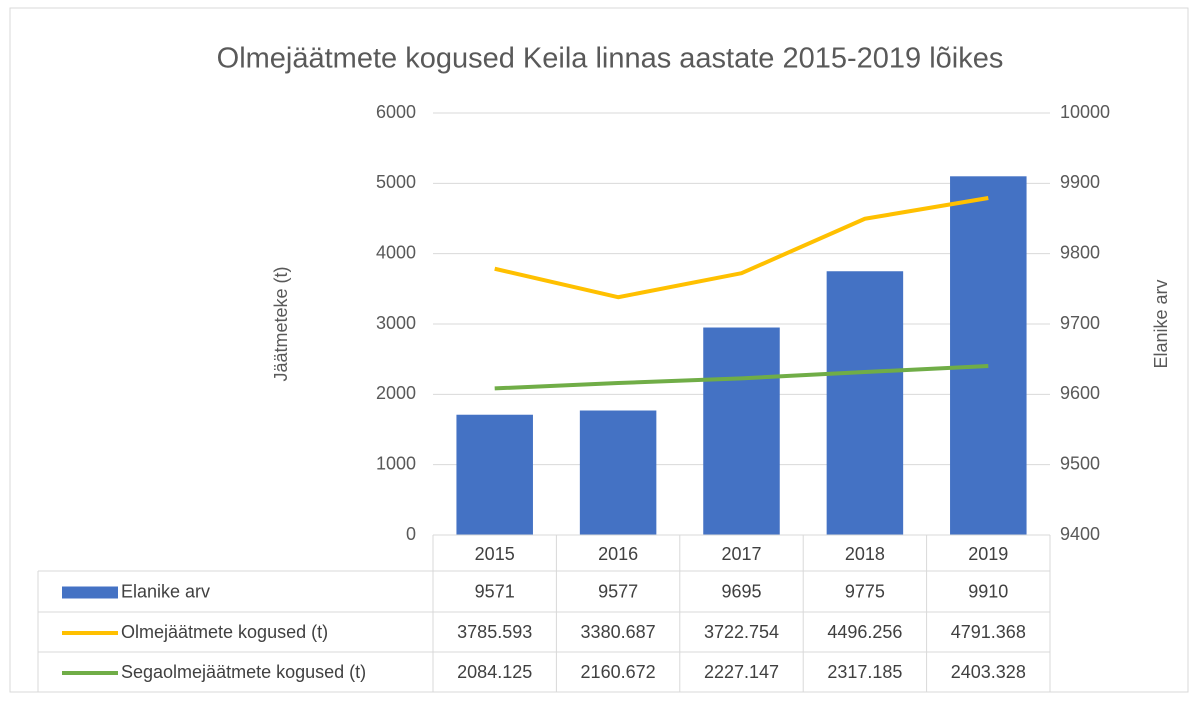  What do you see at coordinates (396, 463) in the screenshot?
I see `y-tick-label: 1000` at bounding box center [396, 463].